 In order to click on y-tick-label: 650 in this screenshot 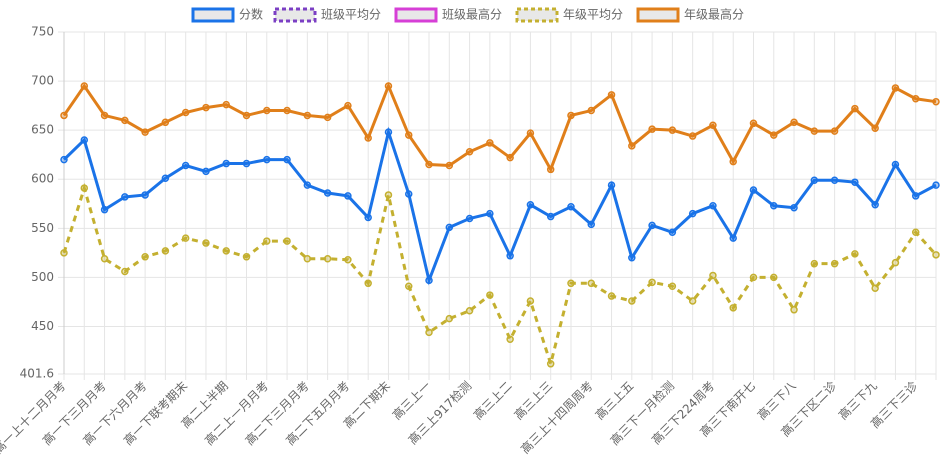, I will do `click(42, 130)`.